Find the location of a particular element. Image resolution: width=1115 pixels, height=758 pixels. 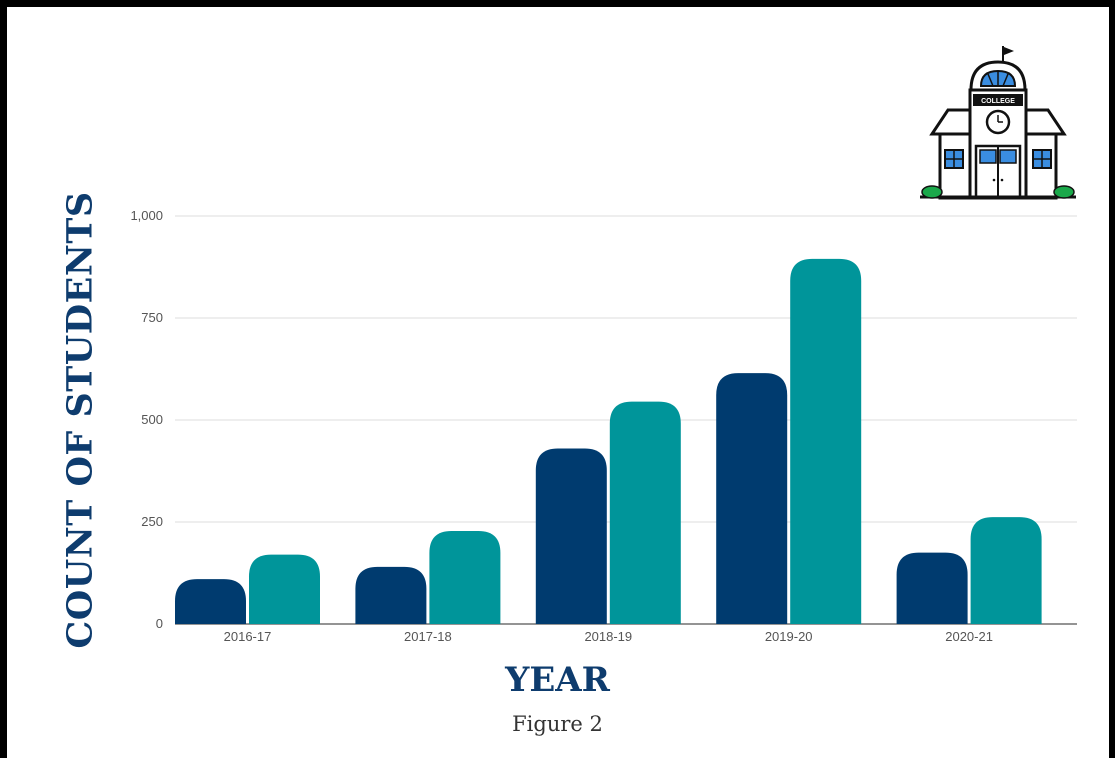

x-axis-label: YEAR is located at coordinates (557, 680).